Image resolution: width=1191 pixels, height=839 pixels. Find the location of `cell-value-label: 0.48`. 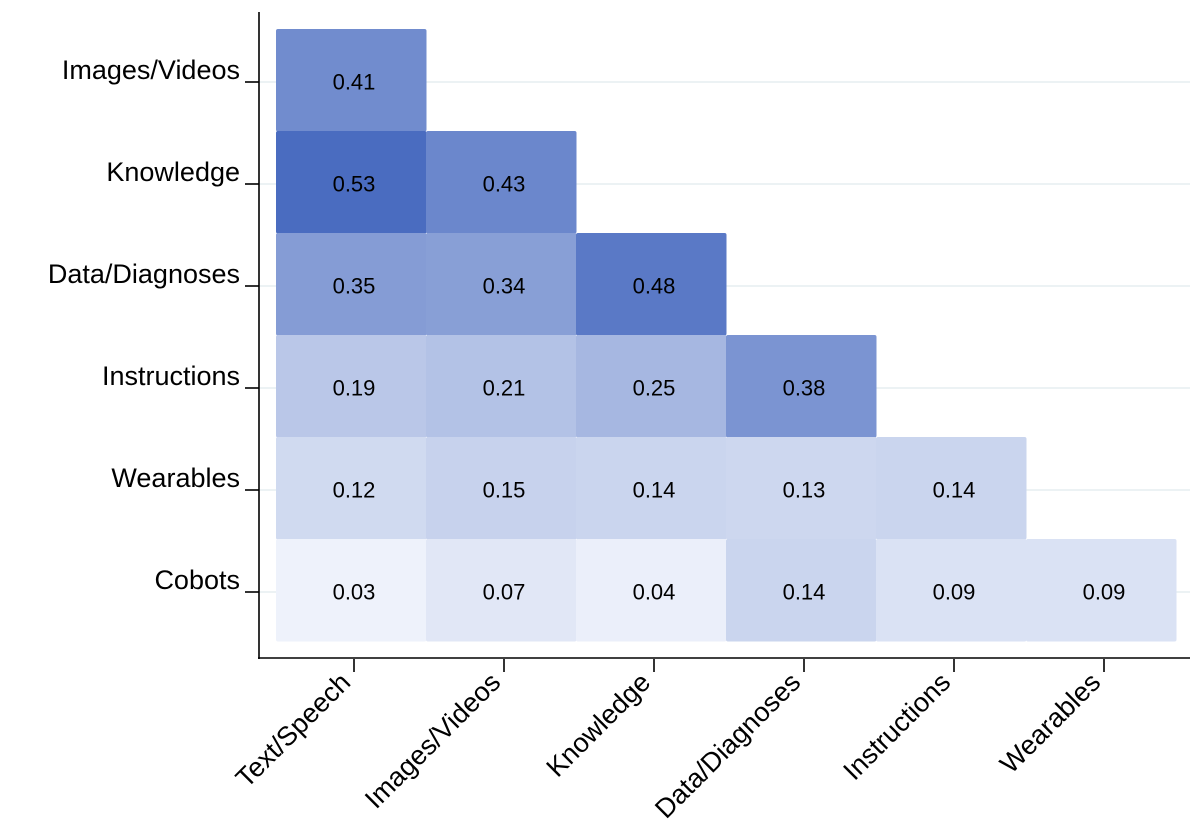

cell-value-label: 0.48 is located at coordinates (654, 286).